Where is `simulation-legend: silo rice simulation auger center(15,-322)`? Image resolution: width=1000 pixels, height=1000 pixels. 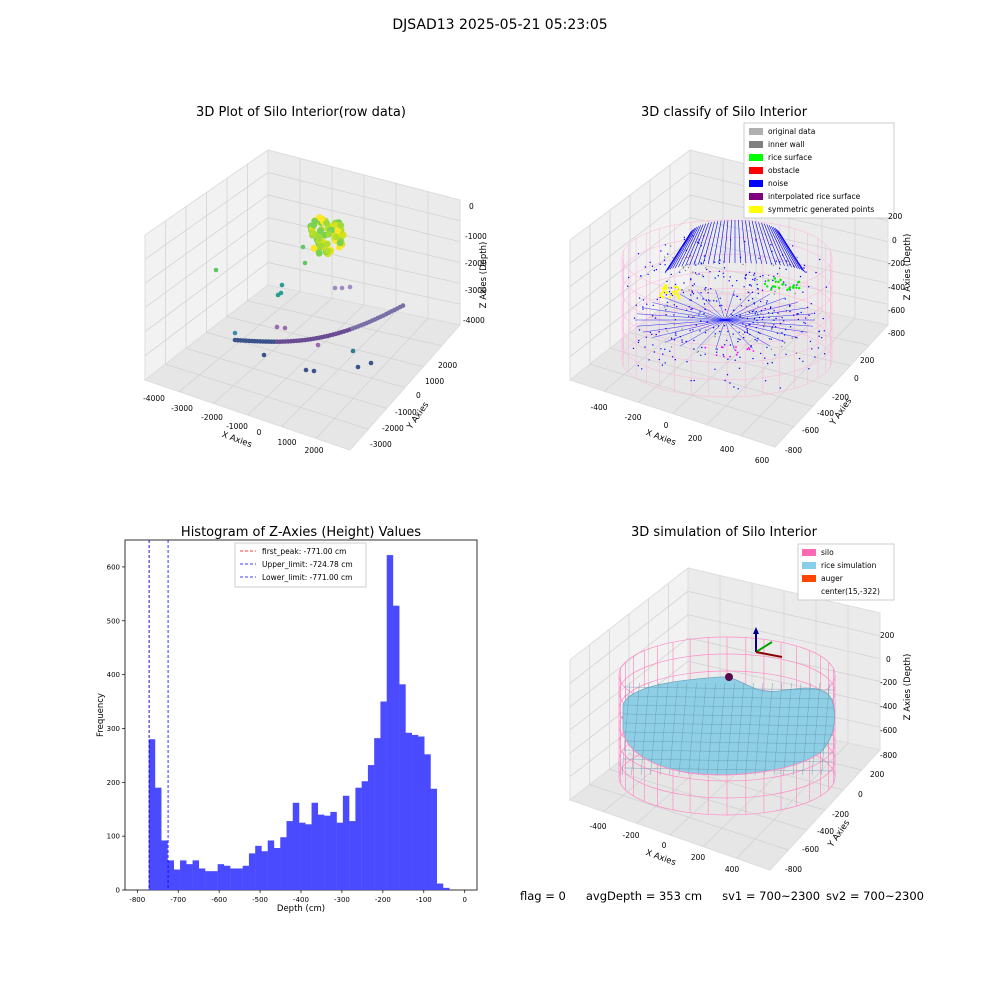 simulation-legend: silo rice simulation auger center(15,-322) is located at coordinates (846, 572).